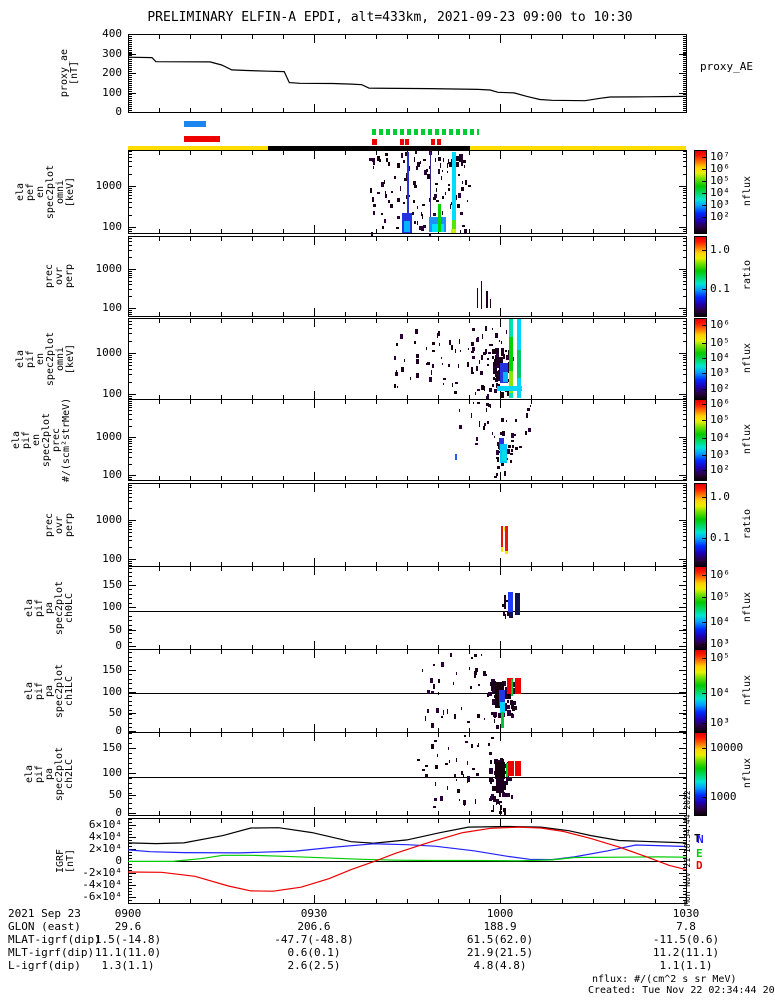  What do you see at coordinates (407, 359) in the screenshot?
I see `panel-pif-en-omni` at bounding box center [407, 359].